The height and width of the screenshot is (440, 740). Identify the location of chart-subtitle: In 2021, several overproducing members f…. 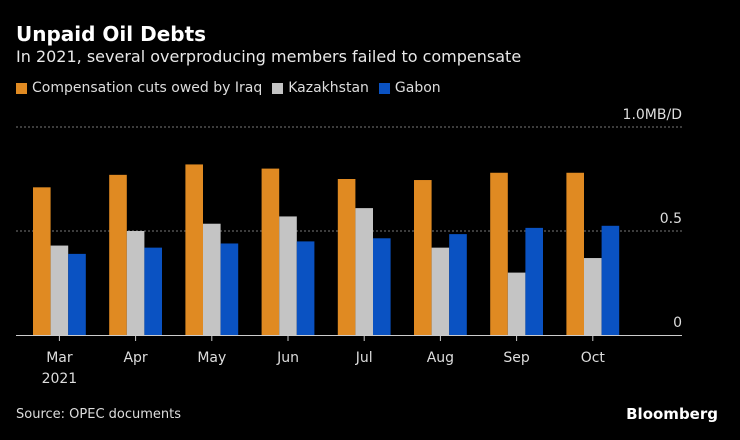
(269, 56).